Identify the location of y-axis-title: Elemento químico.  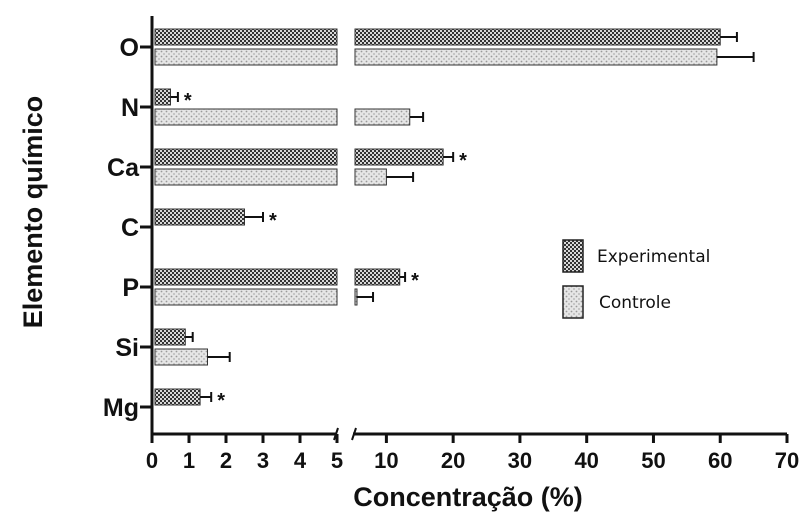
(33, 212).